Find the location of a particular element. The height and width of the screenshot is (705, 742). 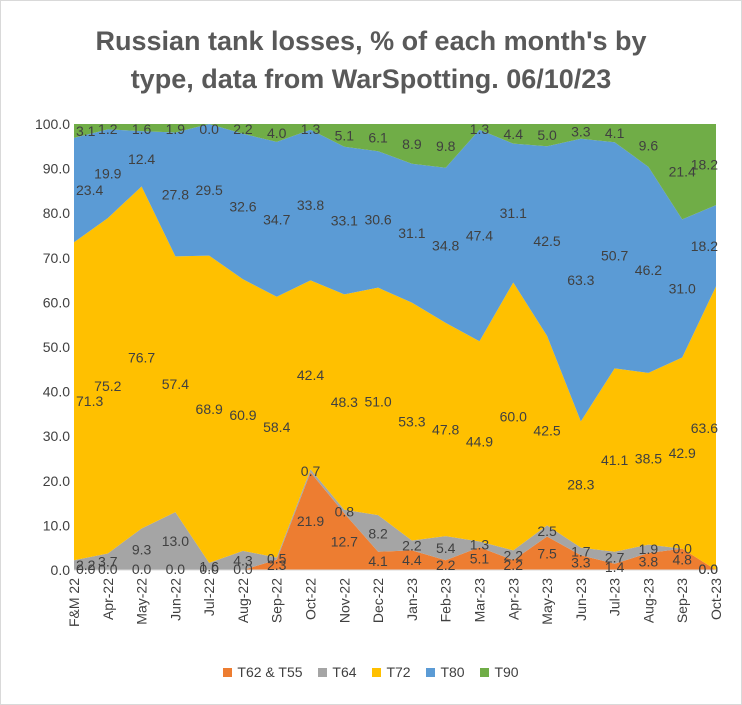

legend-item-t72: T72 is located at coordinates (391, 672).